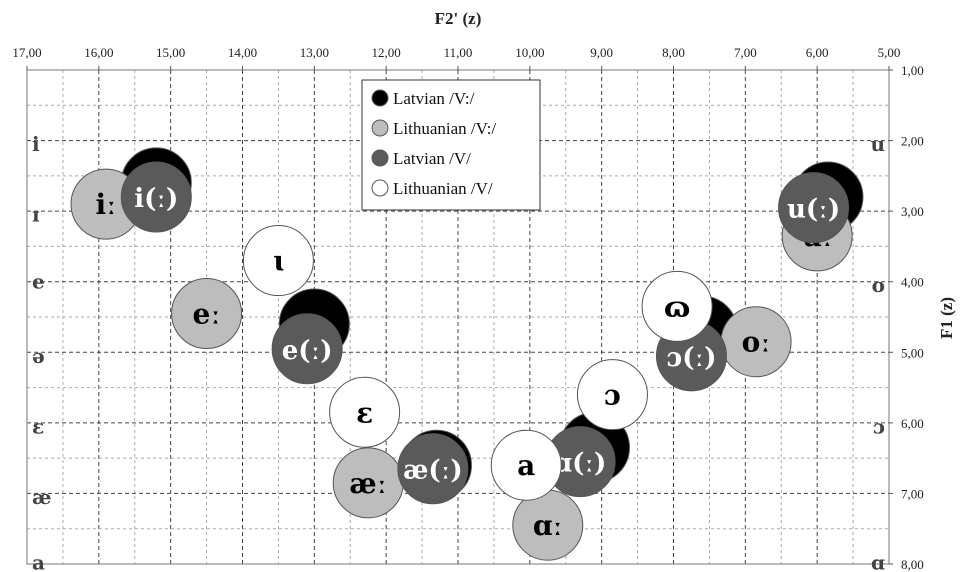  I want to click on x-tick-label: 12,00, so click(386, 52).